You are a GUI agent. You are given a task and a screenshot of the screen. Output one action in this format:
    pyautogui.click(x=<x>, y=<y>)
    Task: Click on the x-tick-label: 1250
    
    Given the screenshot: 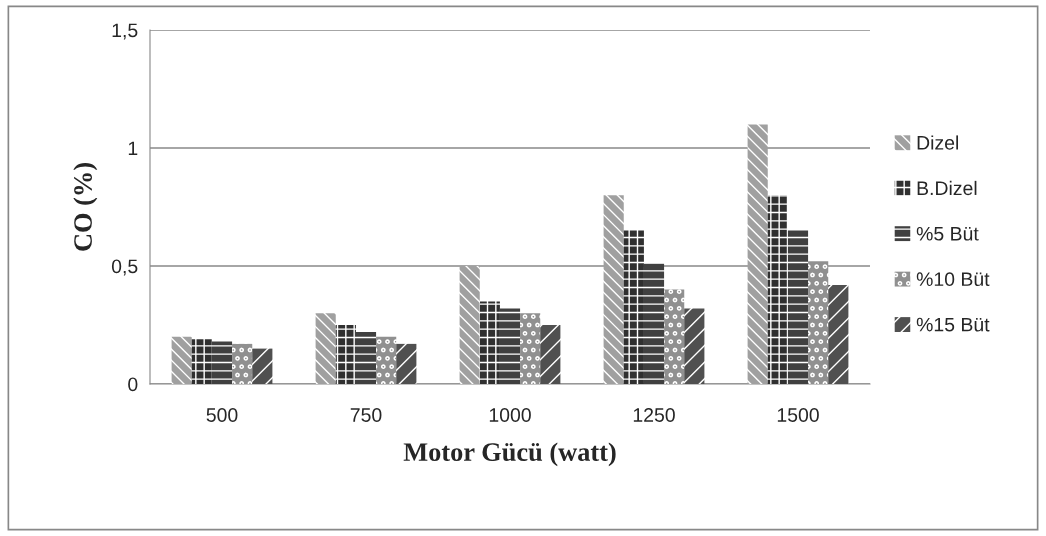 What is the action you would take?
    pyautogui.click(x=654, y=415)
    